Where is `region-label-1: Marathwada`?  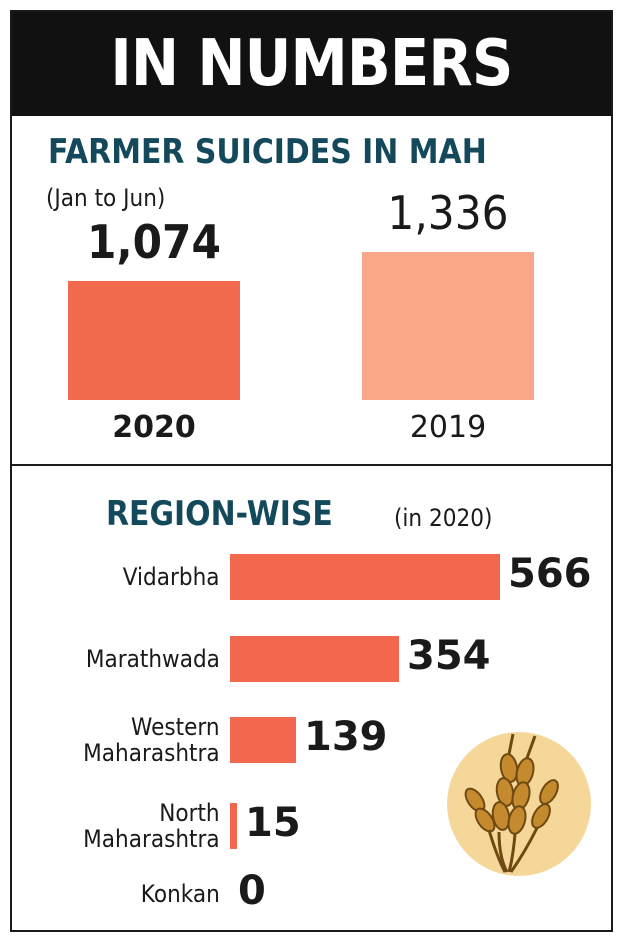
region-label-1: Marathwada is located at coordinates (153, 659).